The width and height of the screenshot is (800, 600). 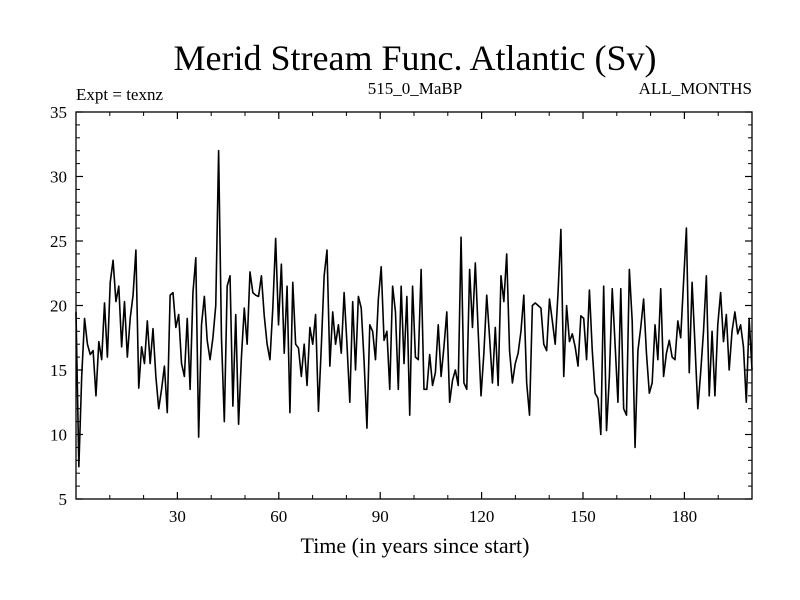 What do you see at coordinates (583, 516) in the screenshot?
I see `x-tick-label: 150` at bounding box center [583, 516].